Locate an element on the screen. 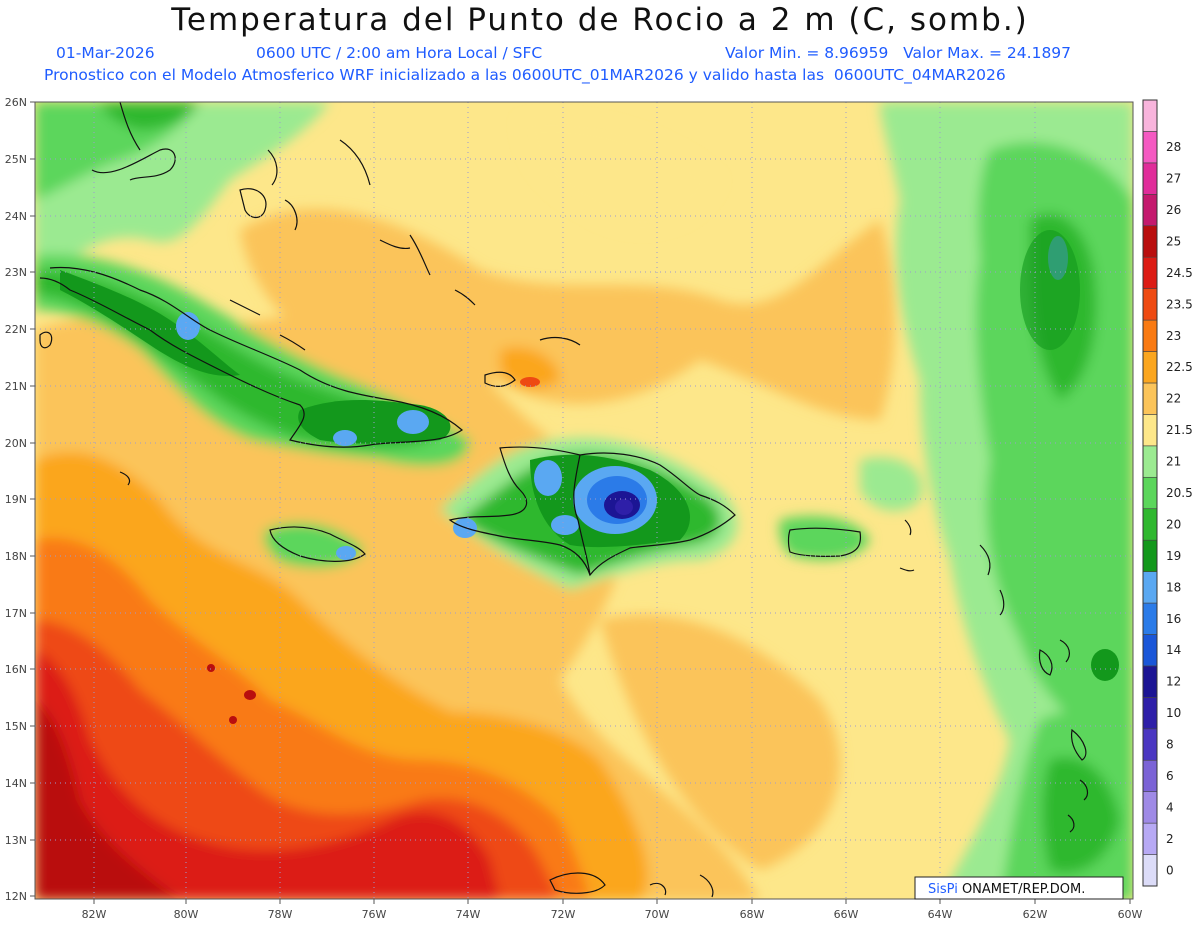 The width and height of the screenshot is (1200, 927). lat-label: 22N is located at coordinates (16, 329).